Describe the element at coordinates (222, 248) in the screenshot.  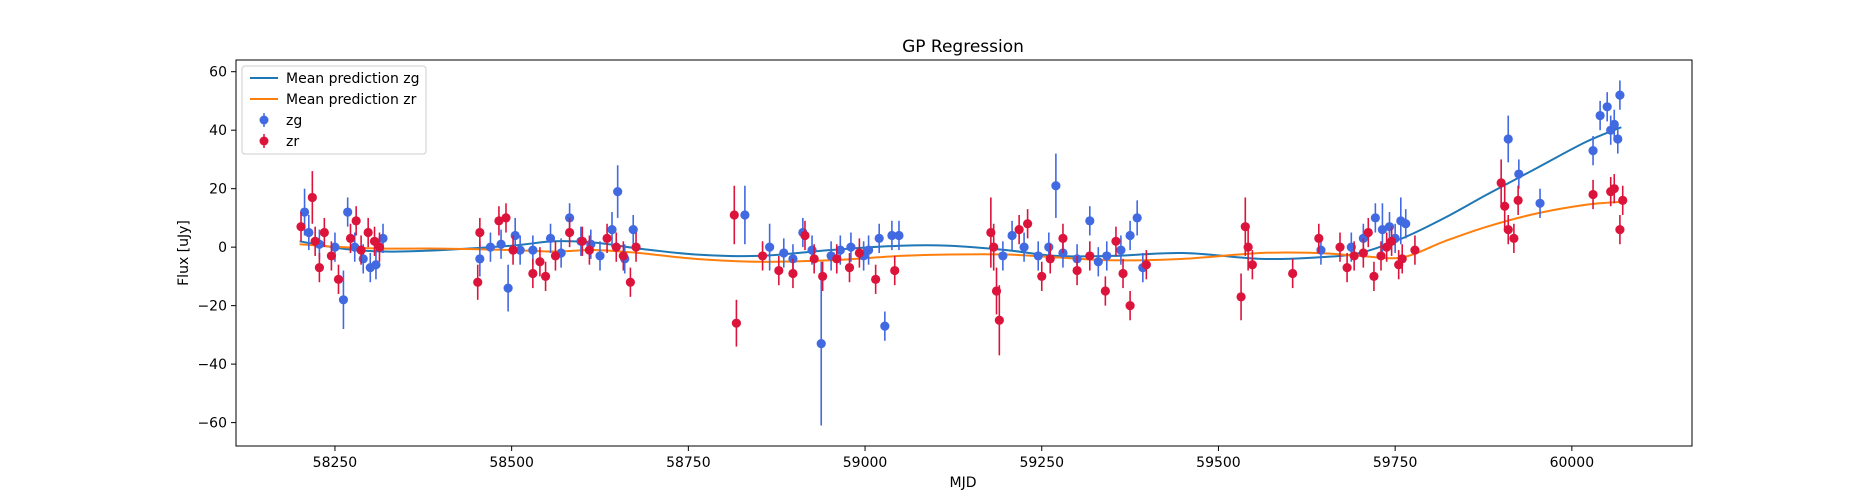
I see `y-tick-label: 0` at that location.